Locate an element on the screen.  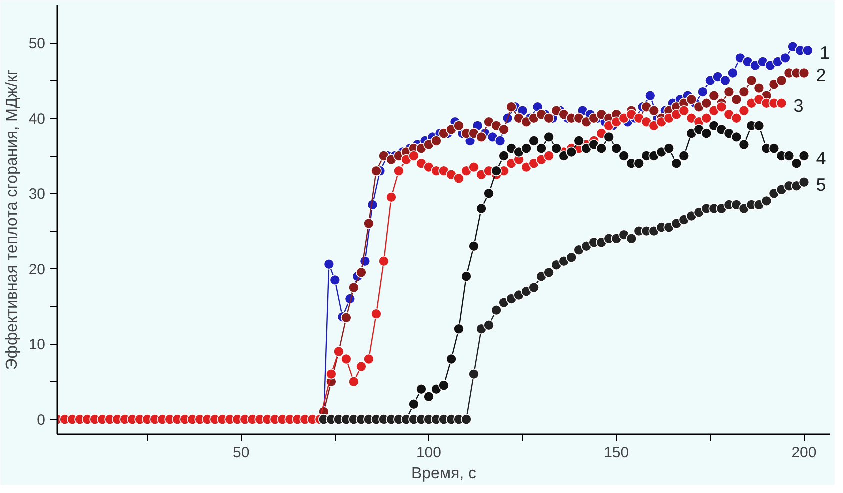
y-tick-label: 50 is located at coordinates (37, 44).